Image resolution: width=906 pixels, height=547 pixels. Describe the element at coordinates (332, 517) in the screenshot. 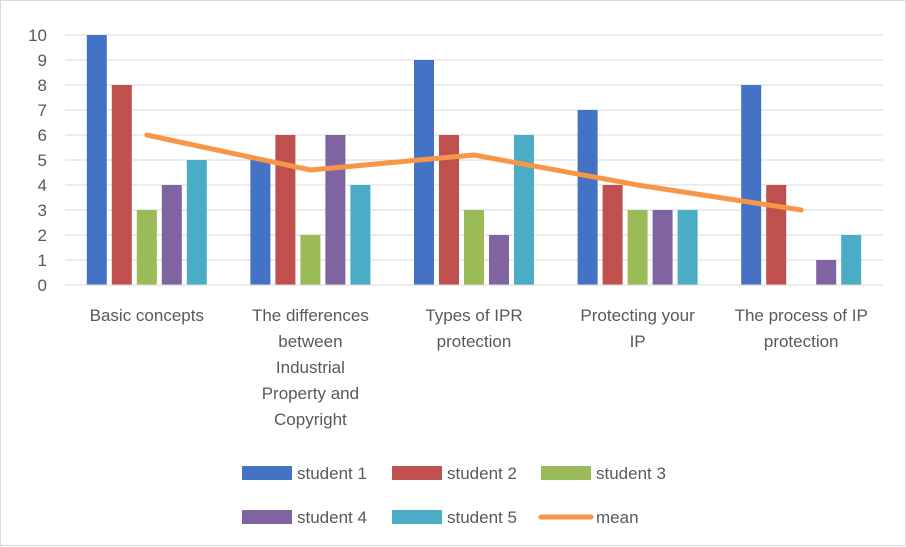

I see `legend-label: student 4` at that location.